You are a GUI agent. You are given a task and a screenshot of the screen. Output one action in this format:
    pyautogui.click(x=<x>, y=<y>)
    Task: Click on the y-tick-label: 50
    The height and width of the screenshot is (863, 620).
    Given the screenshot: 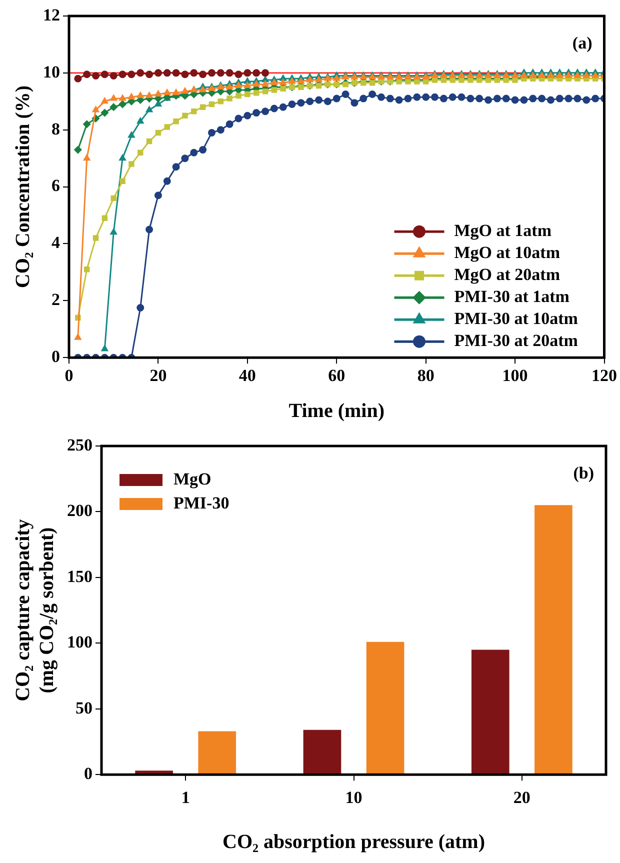 What is the action you would take?
    pyautogui.click(x=84, y=708)
    